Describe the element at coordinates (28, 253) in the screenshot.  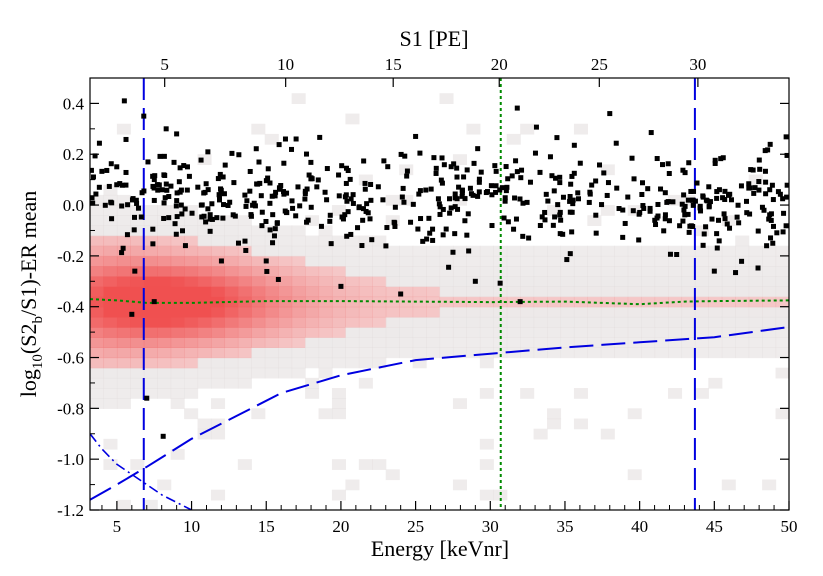
I see `y-label-end: /S1)-ER mean` at that location.